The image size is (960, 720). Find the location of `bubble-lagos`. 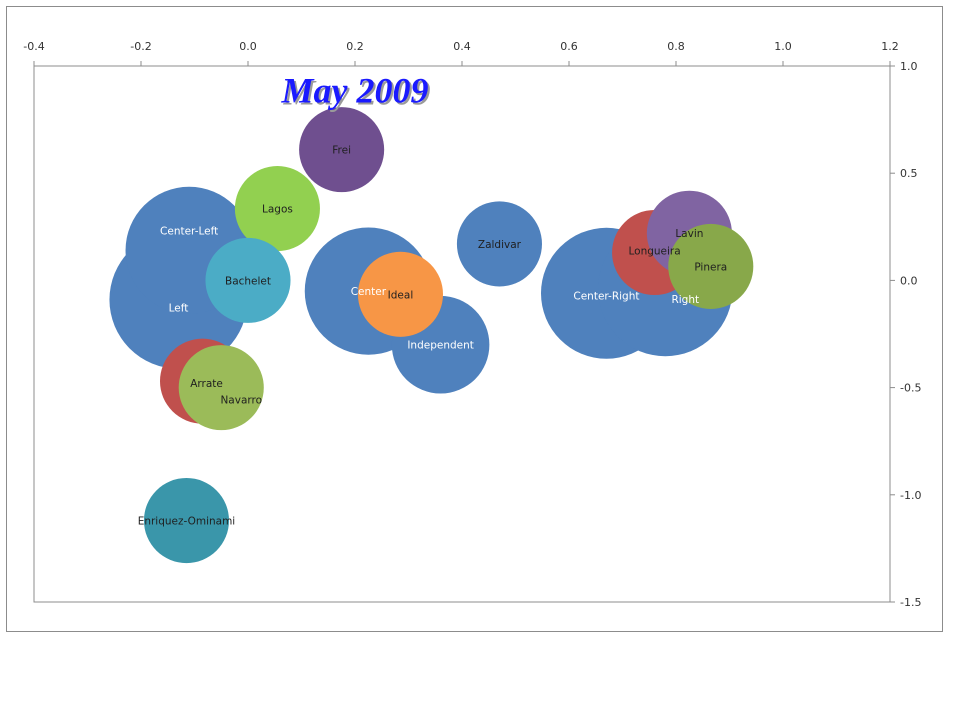

bubble-lagos is located at coordinates (277, 209).